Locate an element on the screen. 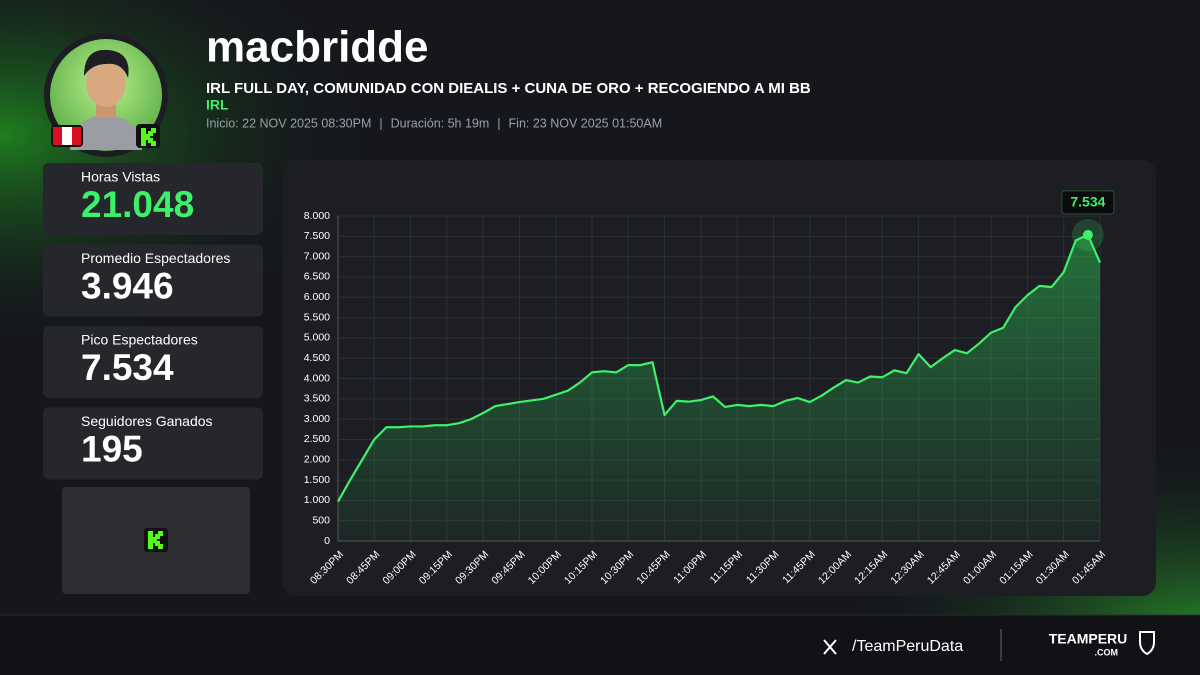 This screenshot has height=675, width=1200. y-tick-label: 1.000 is located at coordinates (317, 500).